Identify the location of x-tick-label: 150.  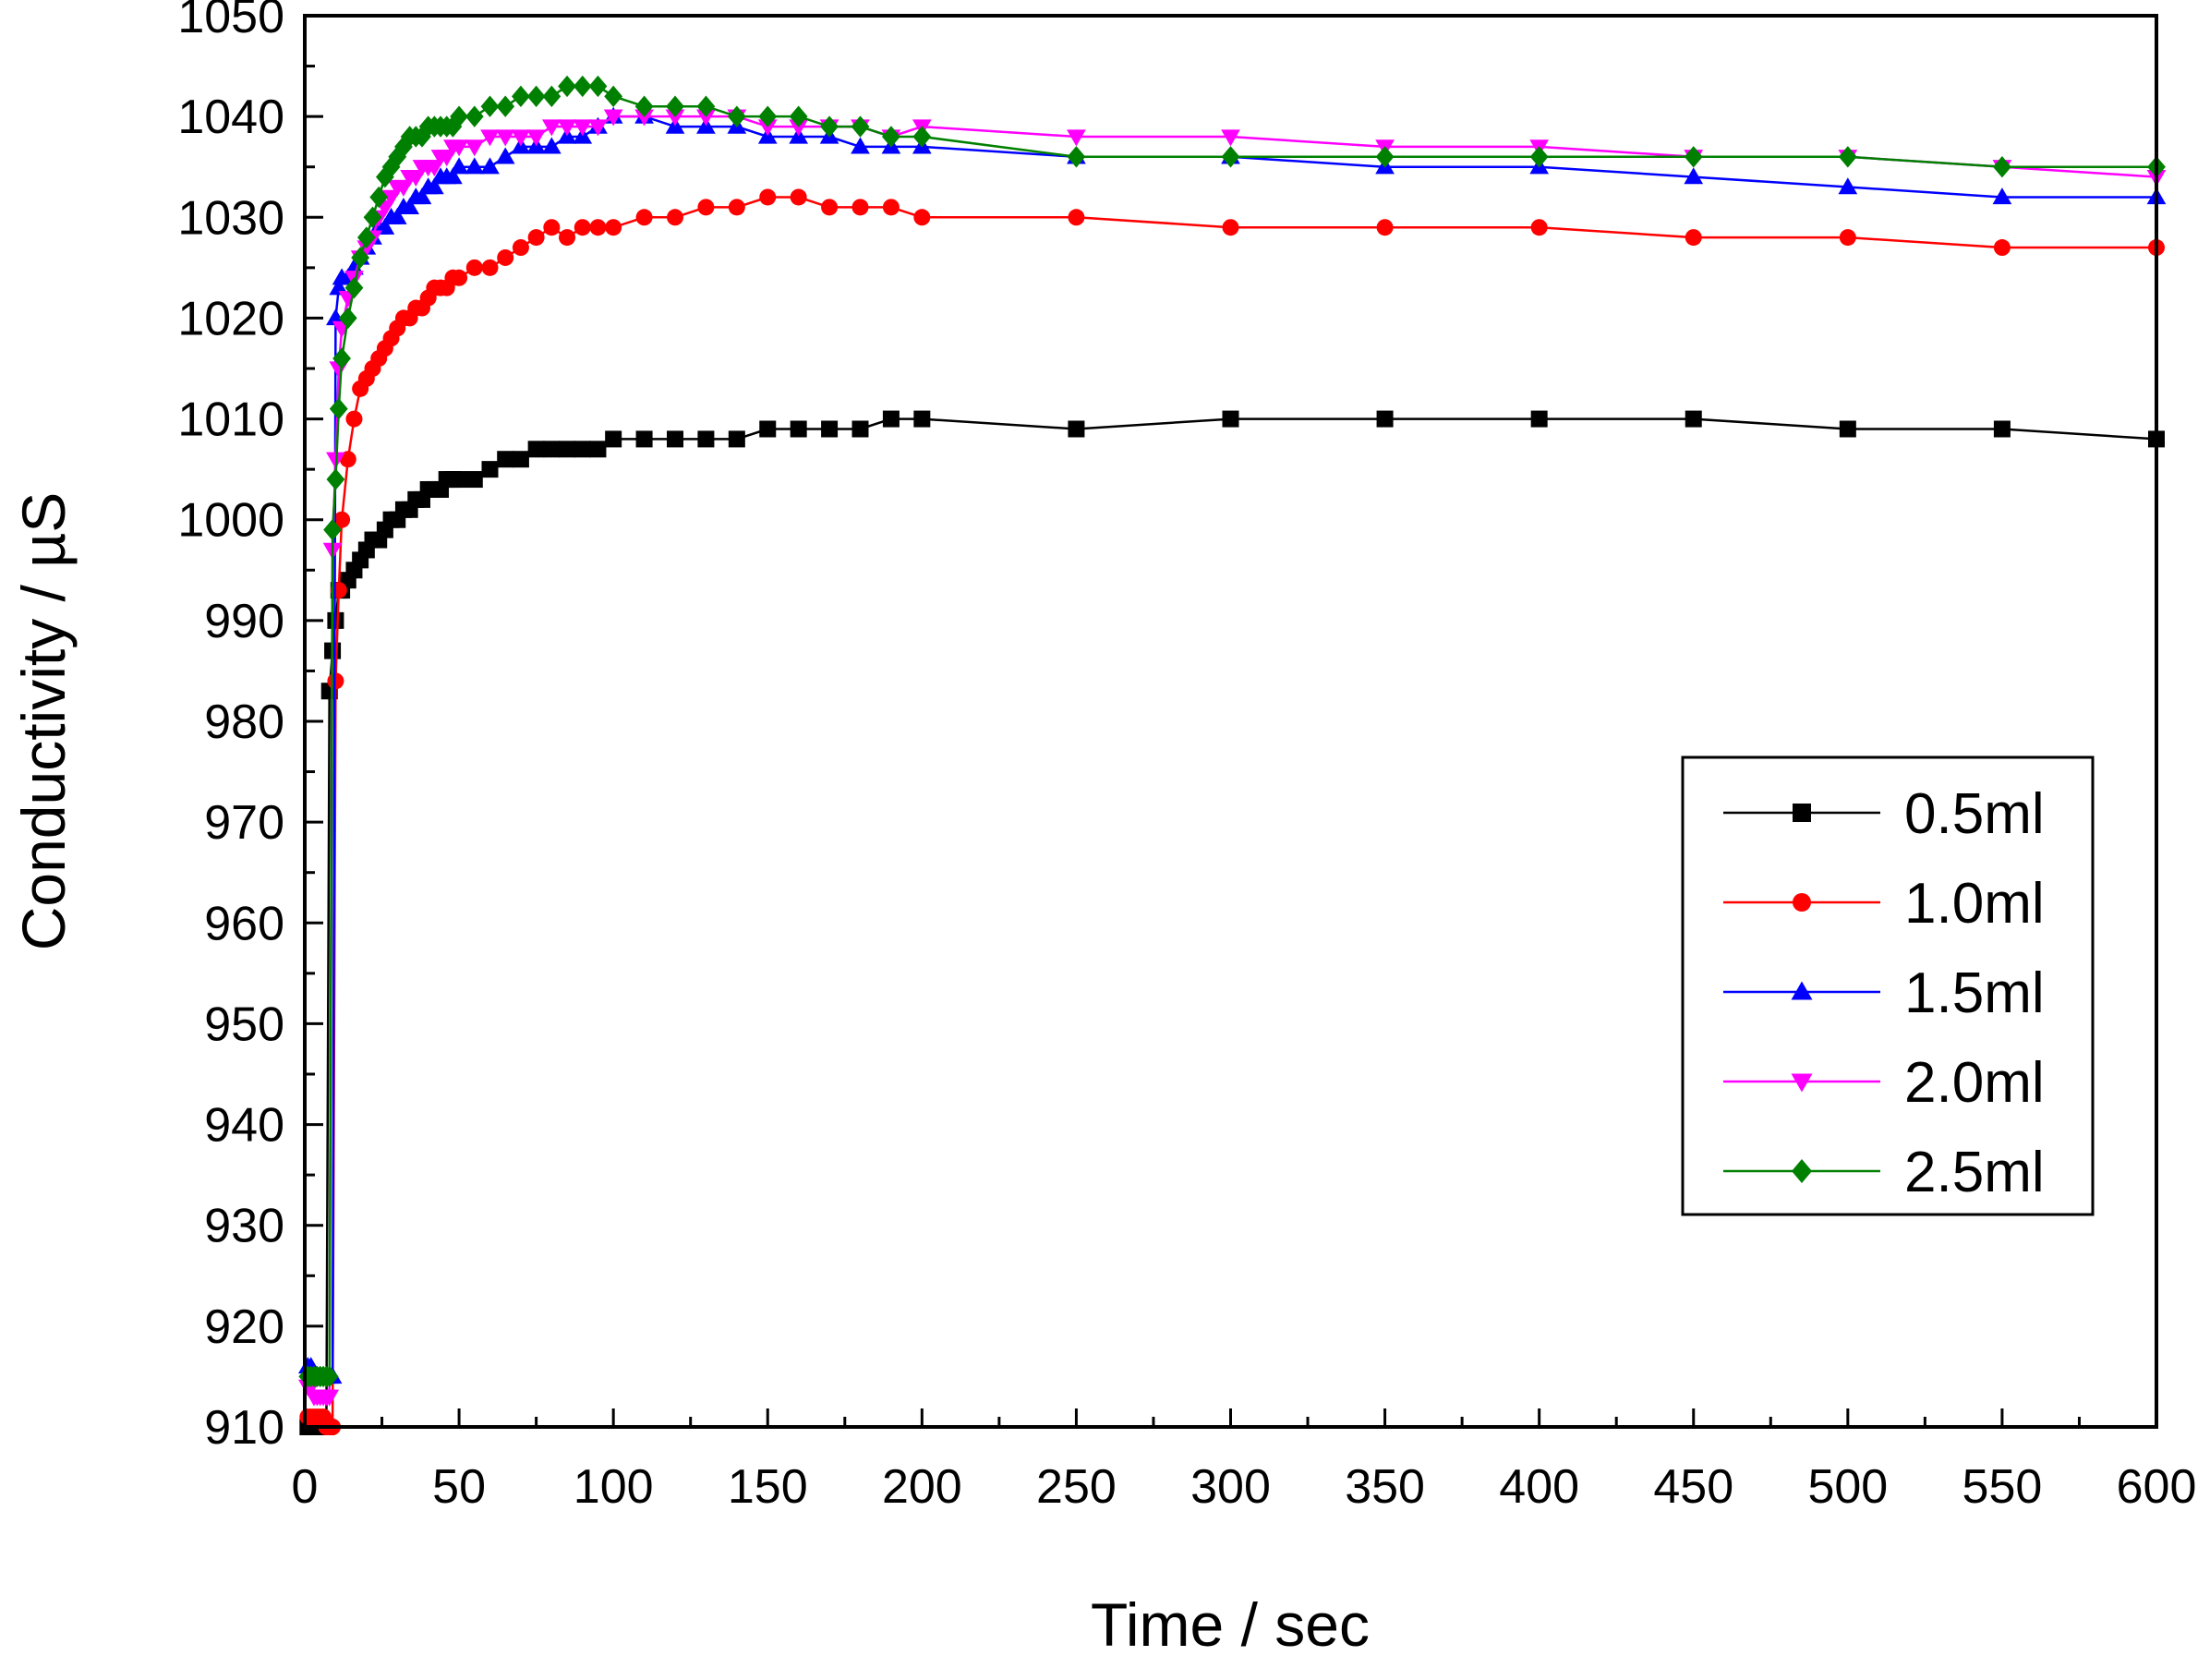
(768, 1487).